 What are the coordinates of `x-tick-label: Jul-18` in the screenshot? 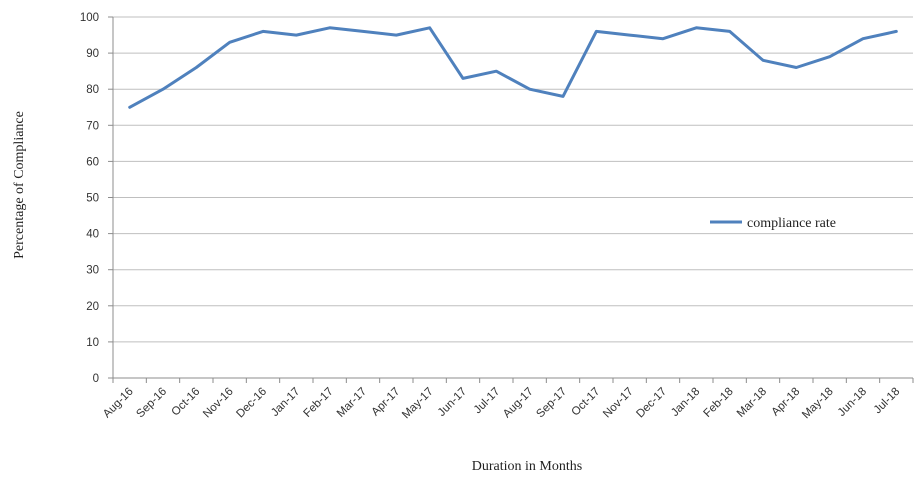 It's located at (887, 401).